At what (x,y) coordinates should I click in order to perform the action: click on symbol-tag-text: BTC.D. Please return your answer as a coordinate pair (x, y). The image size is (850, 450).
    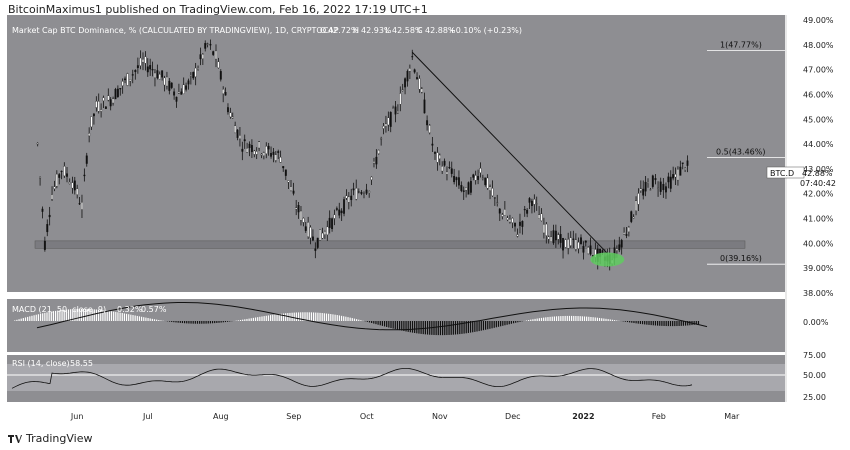
    Looking at the image, I should click on (782, 173).